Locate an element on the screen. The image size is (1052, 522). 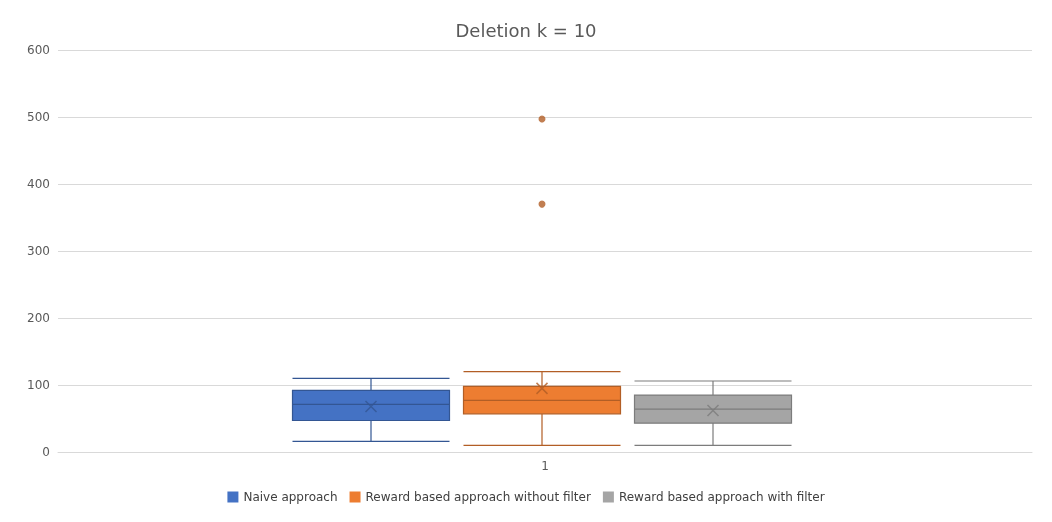
y-tick-label: 500 is located at coordinates (38, 117).